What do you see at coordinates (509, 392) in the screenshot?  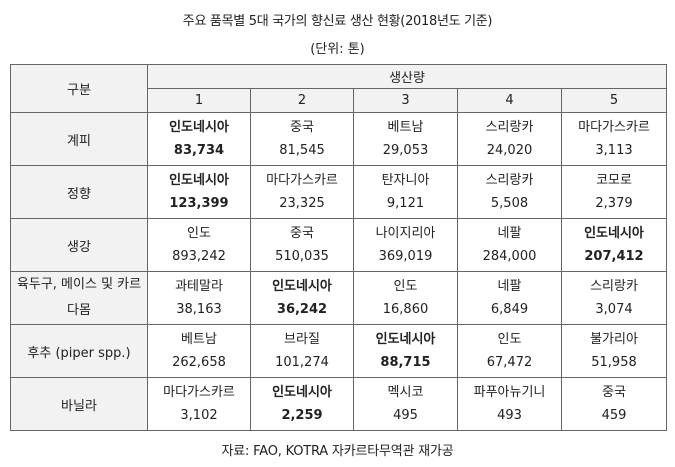 I see `country-name: 파푸아뉴기니` at bounding box center [509, 392].